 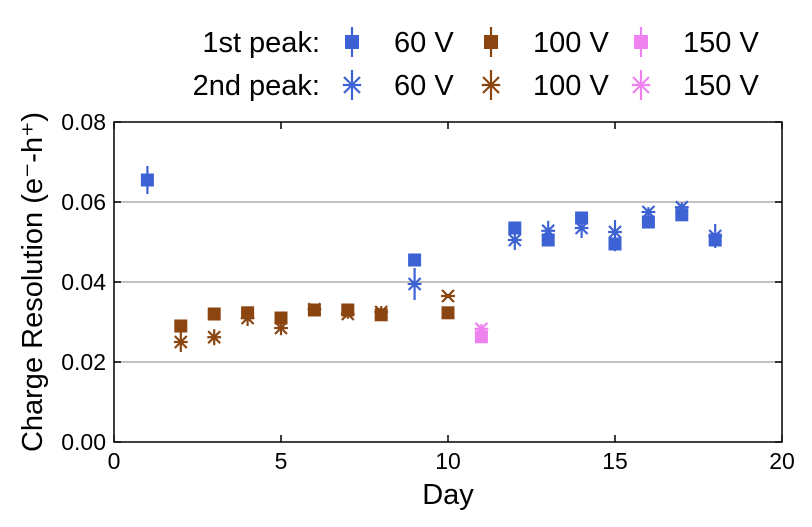 I want to click on legend-marker-star-60v, so click(x=352, y=85).